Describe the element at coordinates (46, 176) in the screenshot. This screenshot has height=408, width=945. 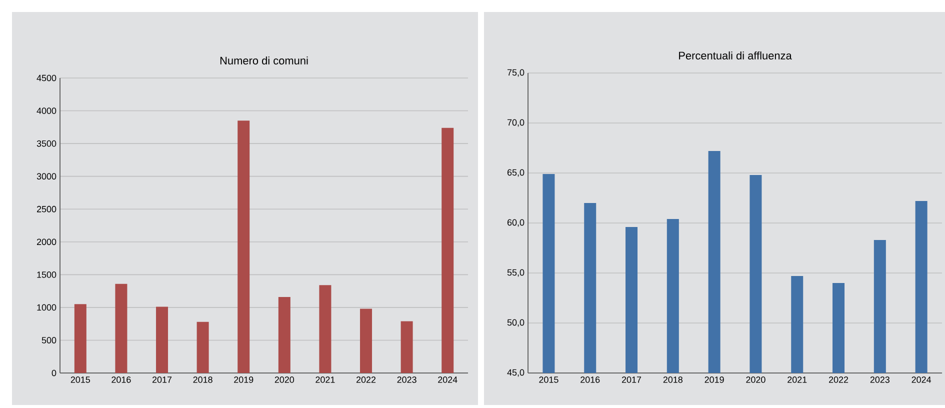
I see `y-tick-label: 3000` at that location.